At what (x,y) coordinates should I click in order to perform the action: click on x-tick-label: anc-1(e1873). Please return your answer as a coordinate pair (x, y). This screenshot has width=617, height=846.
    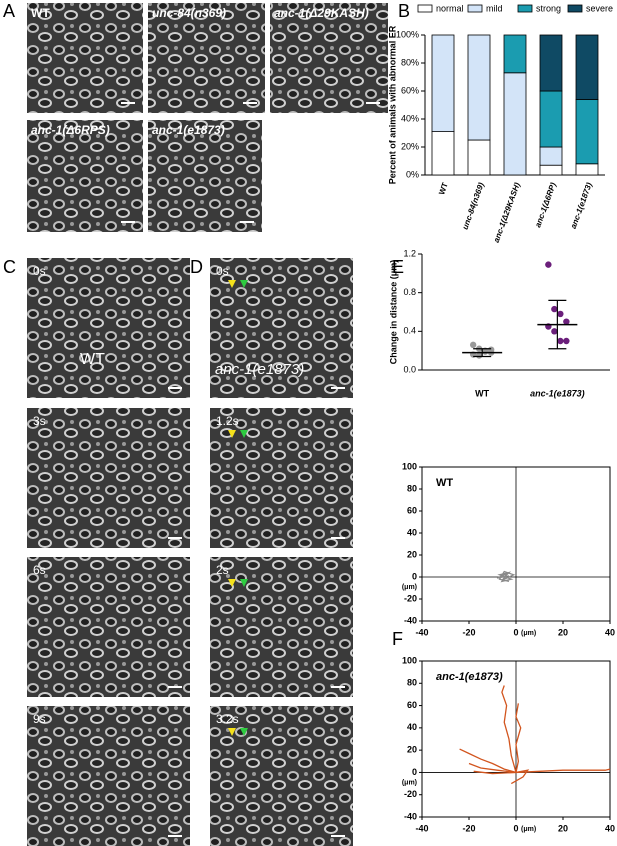
    Looking at the image, I should click on (557, 393).